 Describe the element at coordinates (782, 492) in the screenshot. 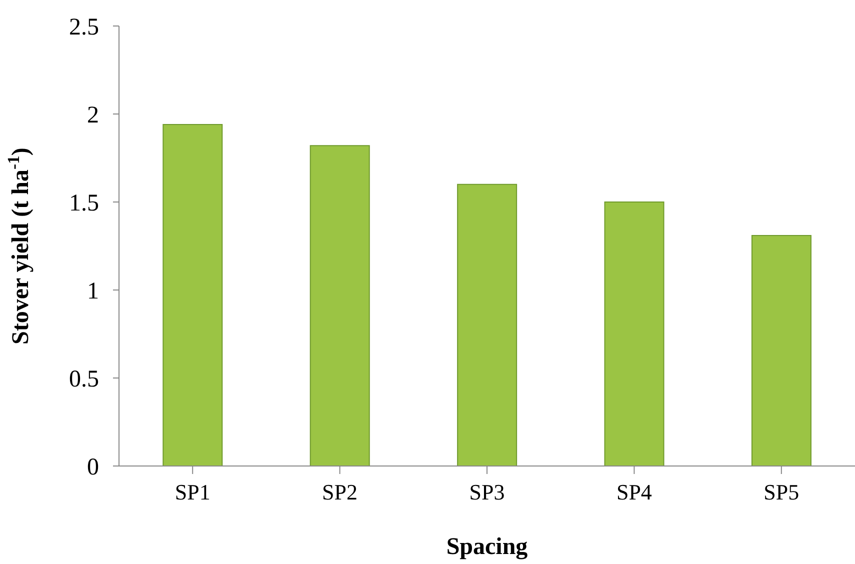

I see `x-tick-label: SP5` at that location.